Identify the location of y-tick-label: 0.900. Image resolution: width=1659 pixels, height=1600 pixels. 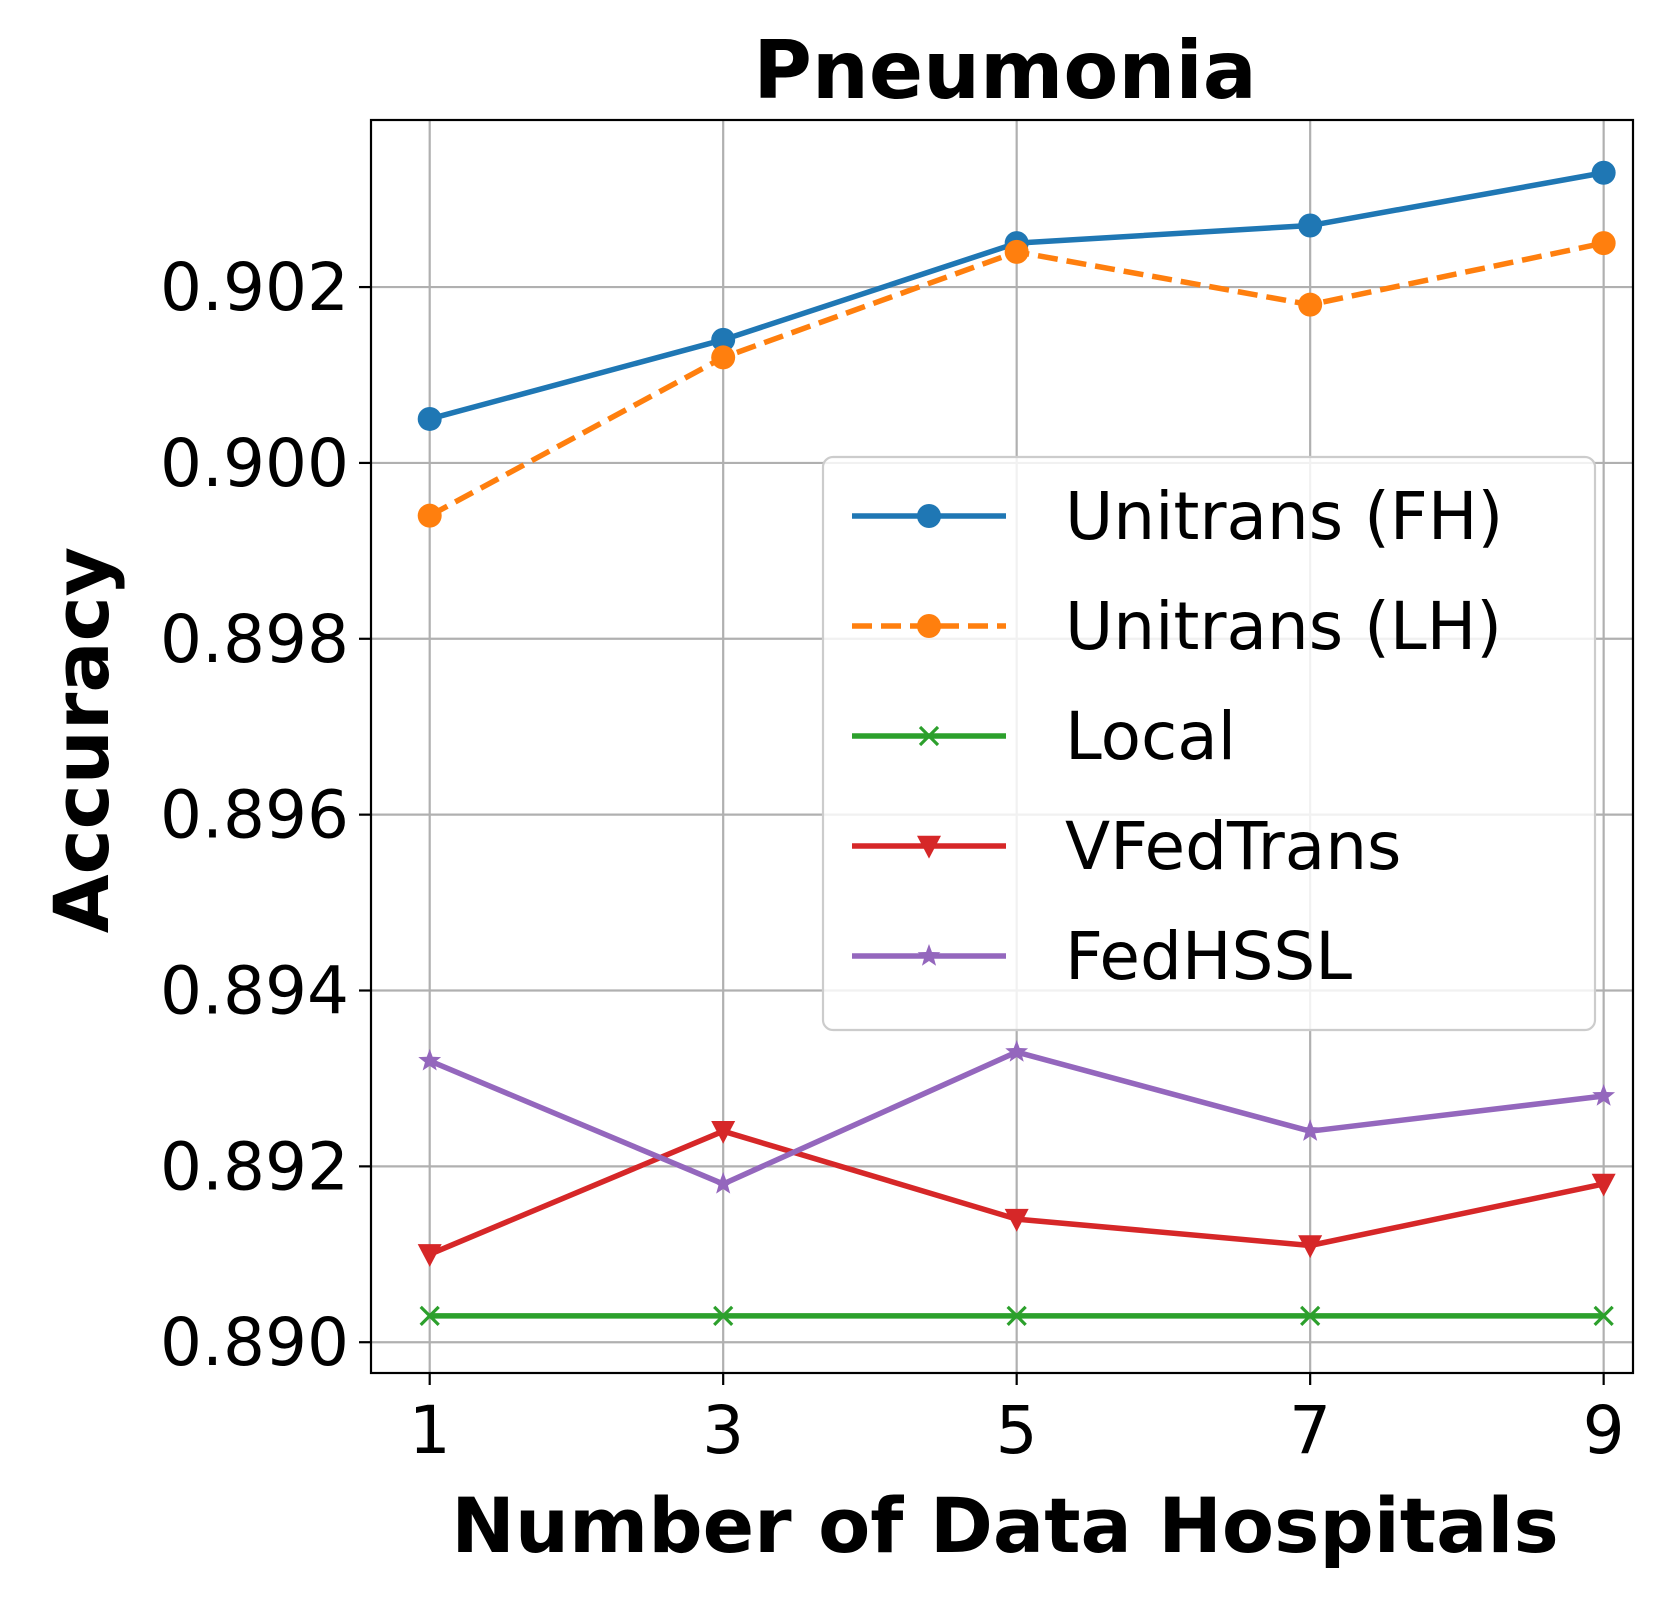
(254, 463).